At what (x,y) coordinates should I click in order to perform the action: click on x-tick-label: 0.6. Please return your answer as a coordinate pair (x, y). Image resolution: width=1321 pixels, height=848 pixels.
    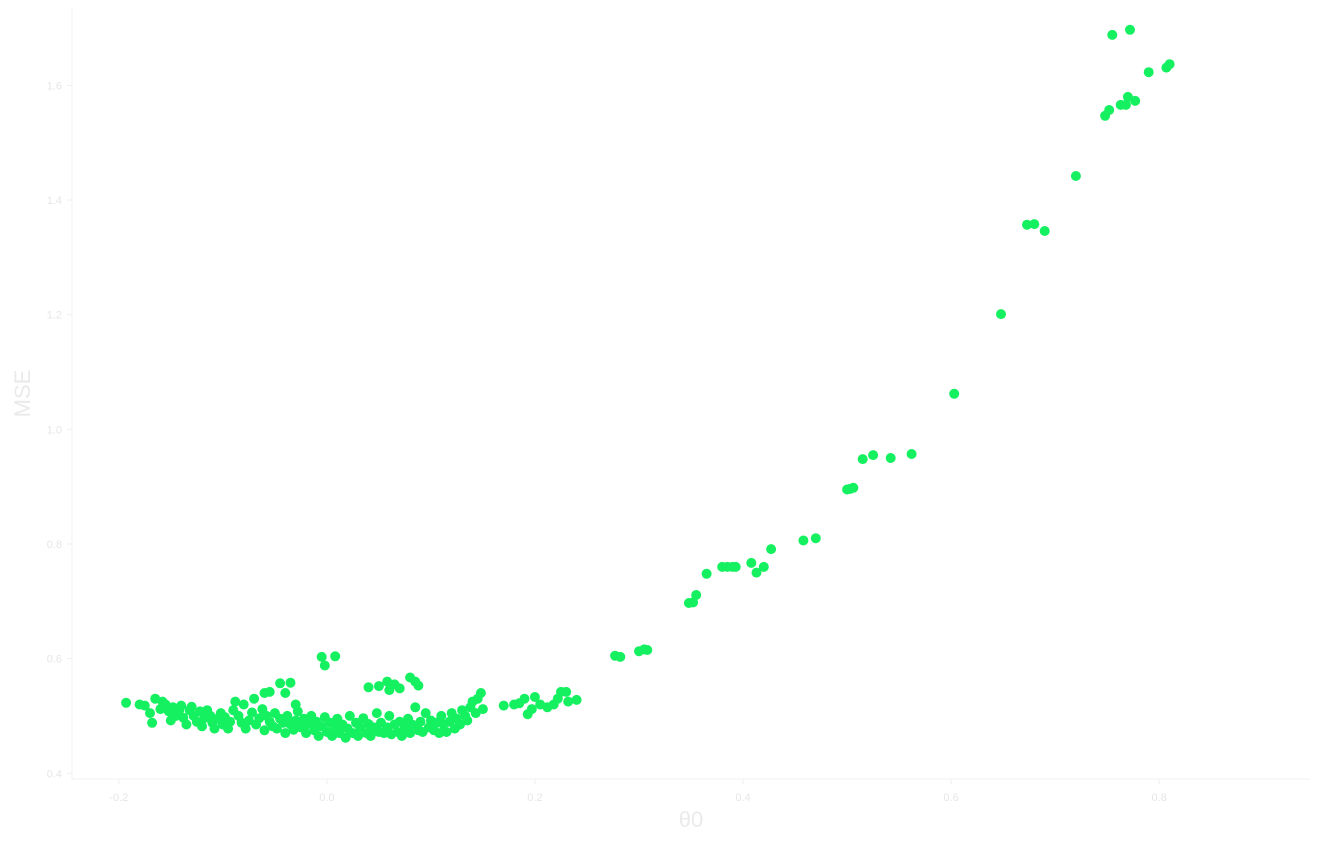
    Looking at the image, I should click on (950, 798).